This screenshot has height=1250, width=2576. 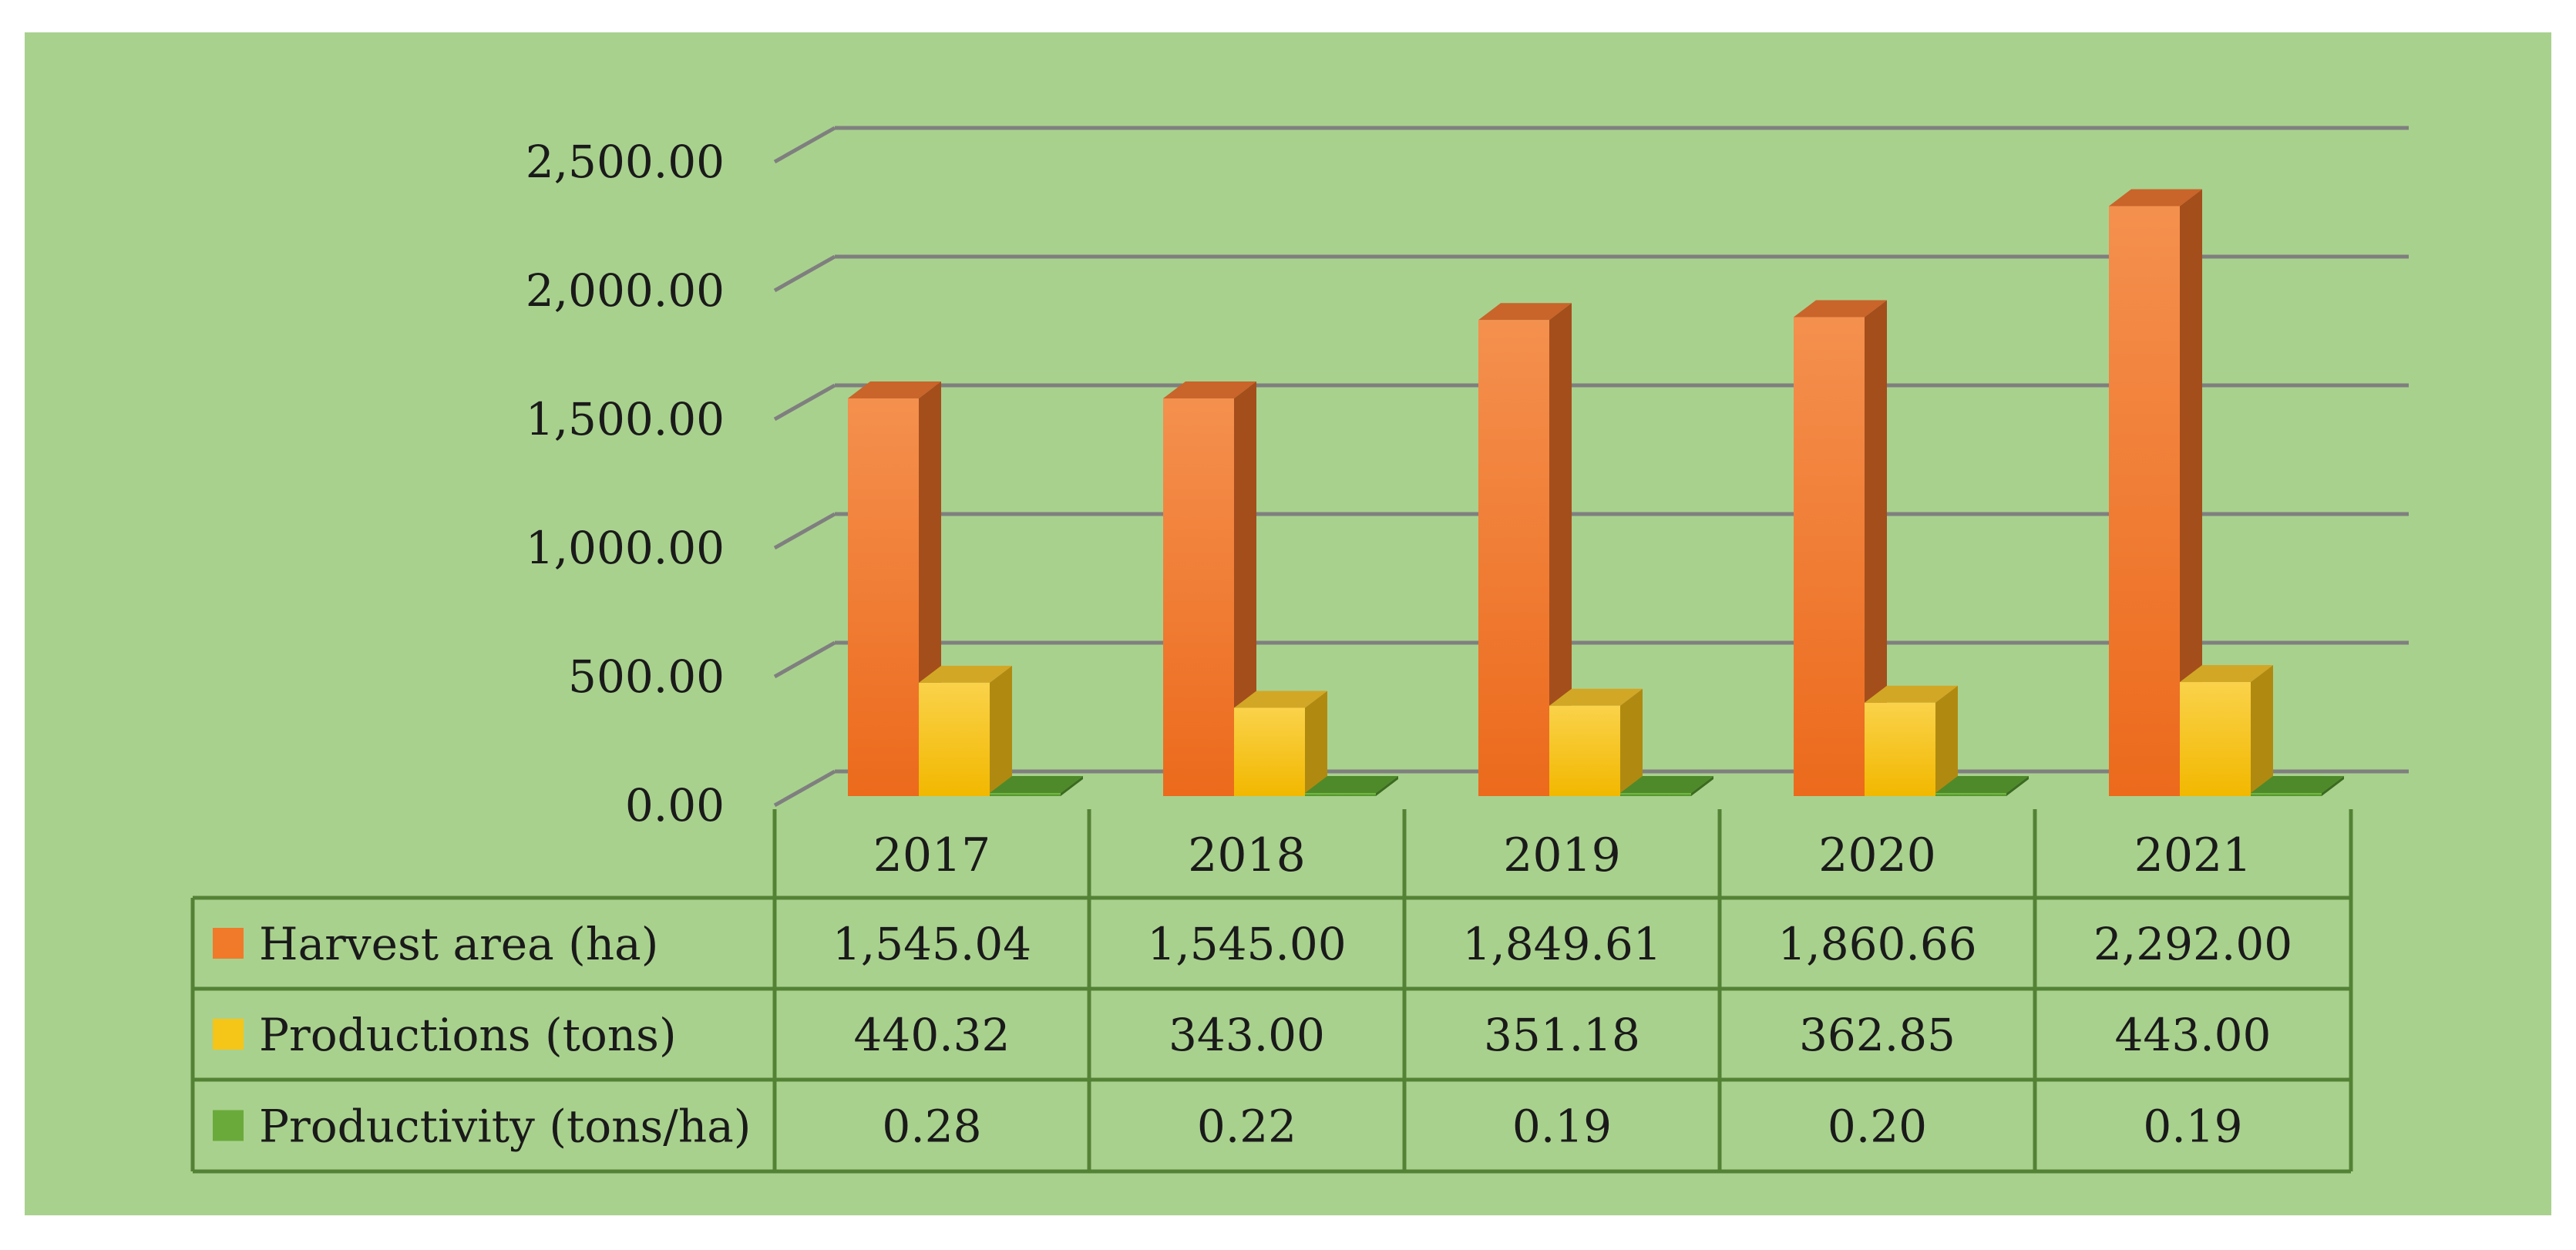 What do you see at coordinates (2192, 944) in the screenshot?
I see `table-cell-harvest-area-ha-2021: 2,292.00` at bounding box center [2192, 944].